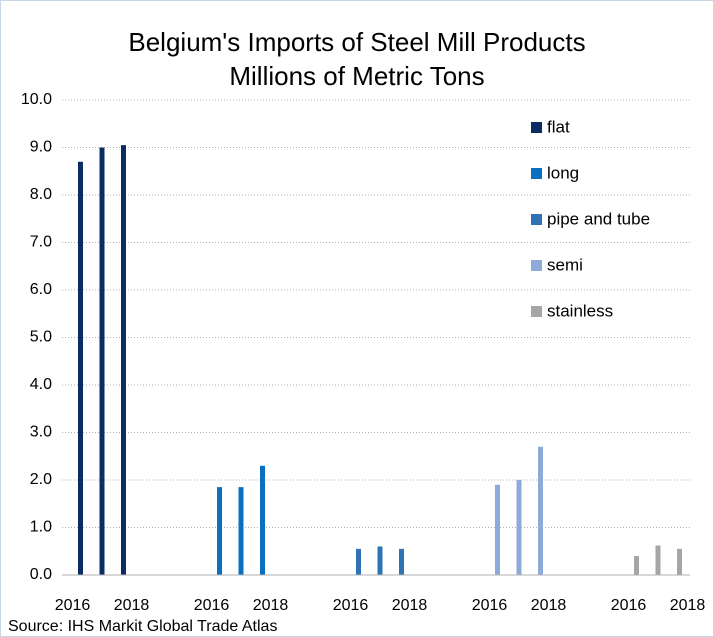  I want to click on y-tick-label: 6.0, so click(41, 289).